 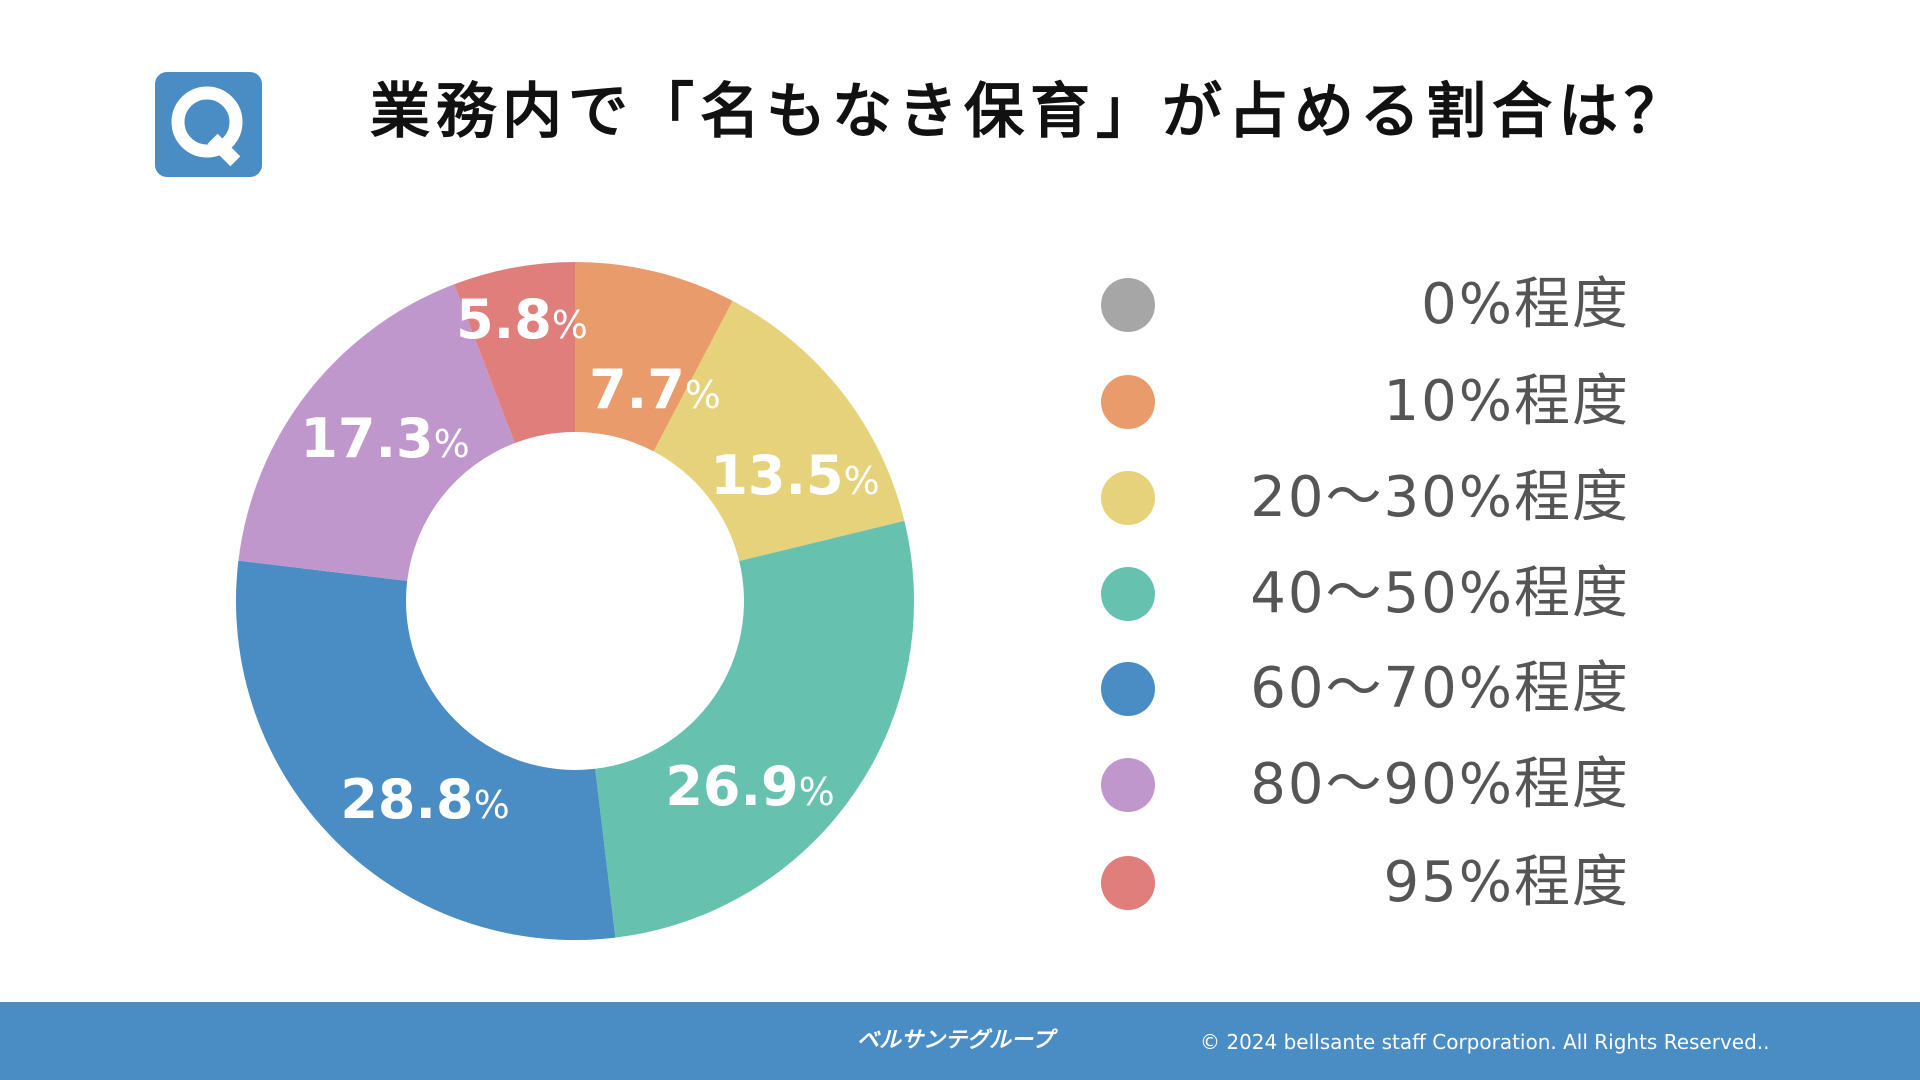 I want to click on legend-item: 80〜90%程度, so click(x=1365, y=785).